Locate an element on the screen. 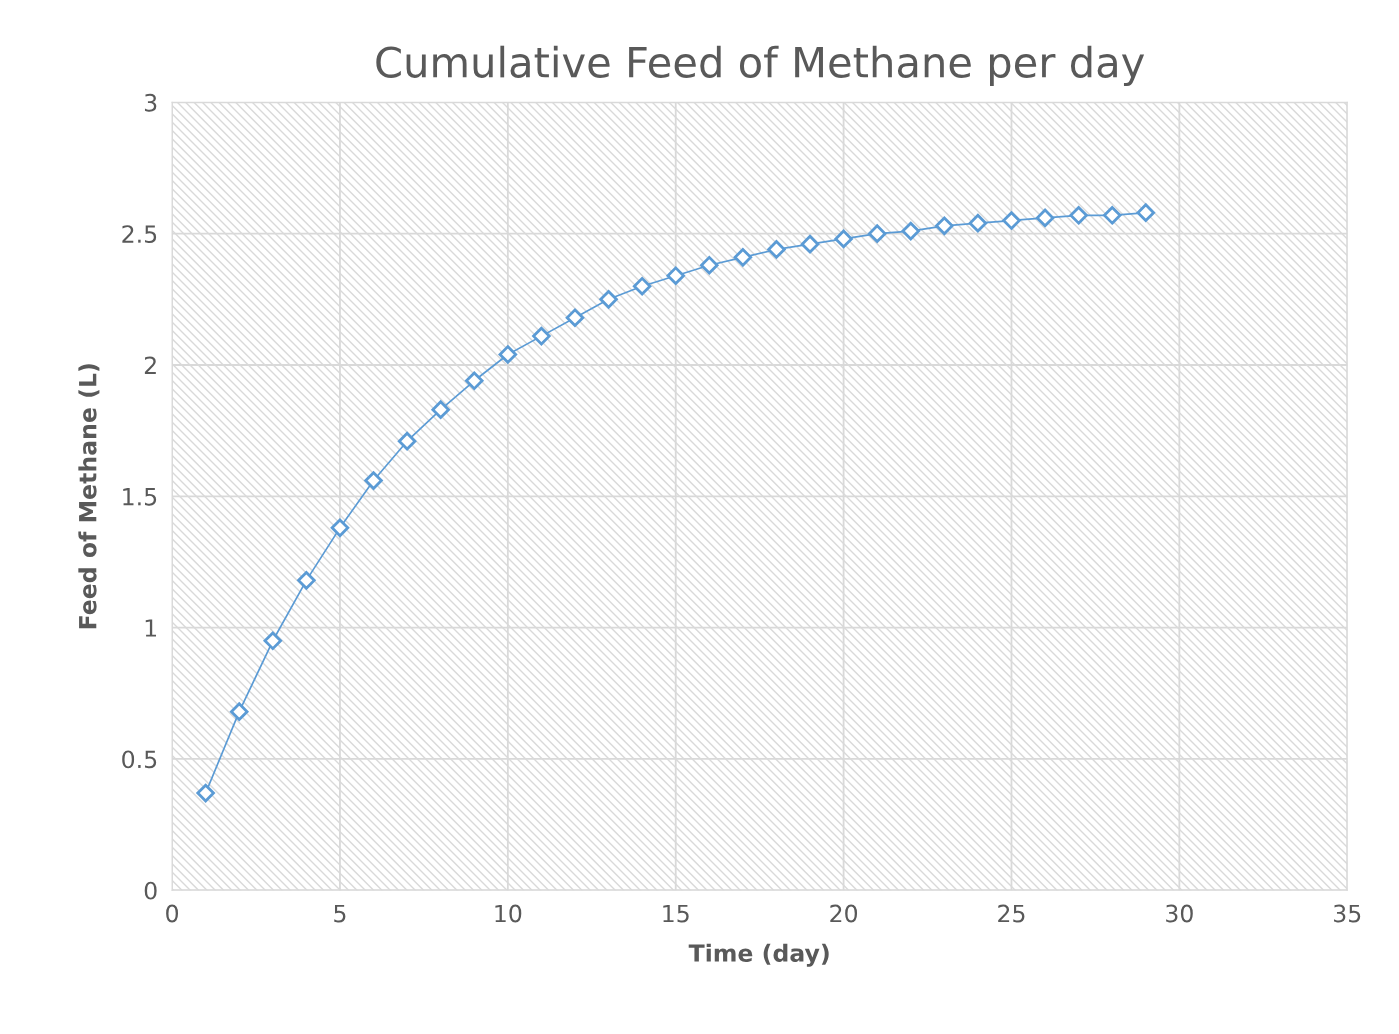  y-tick-label: 1.5 is located at coordinates (140, 497).